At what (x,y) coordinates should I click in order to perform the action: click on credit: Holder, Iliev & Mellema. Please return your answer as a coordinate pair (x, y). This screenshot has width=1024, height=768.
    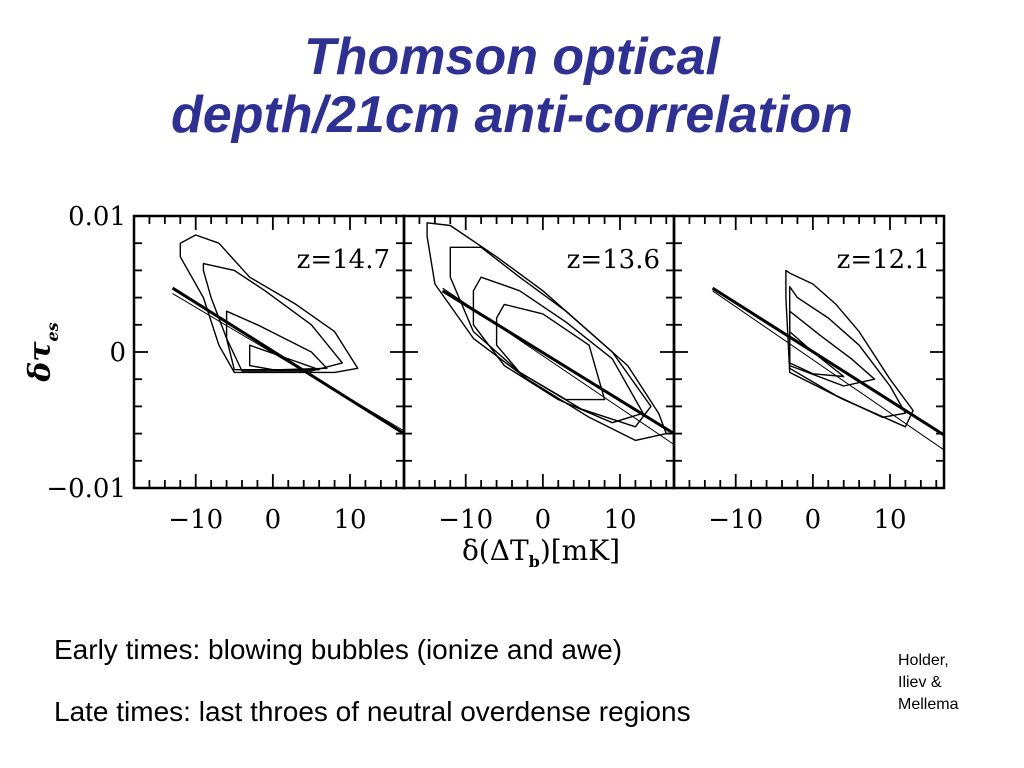
    Looking at the image, I should click on (928, 683).